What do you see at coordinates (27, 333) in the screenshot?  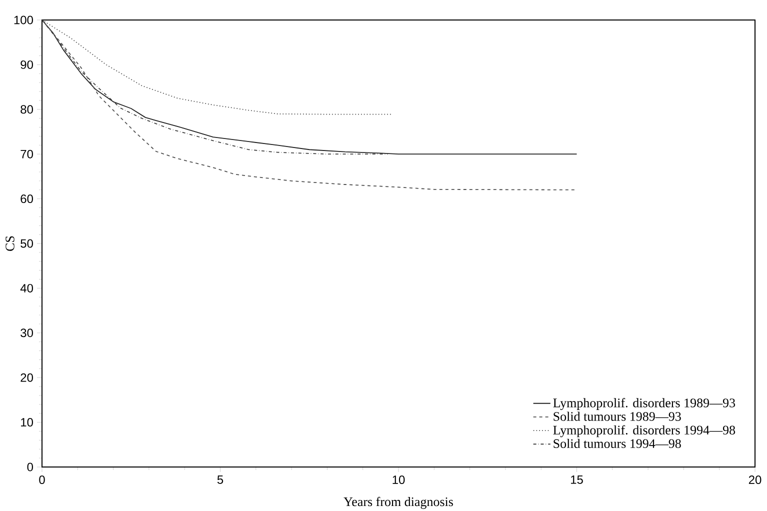 I see `y-tick-label: 30` at bounding box center [27, 333].